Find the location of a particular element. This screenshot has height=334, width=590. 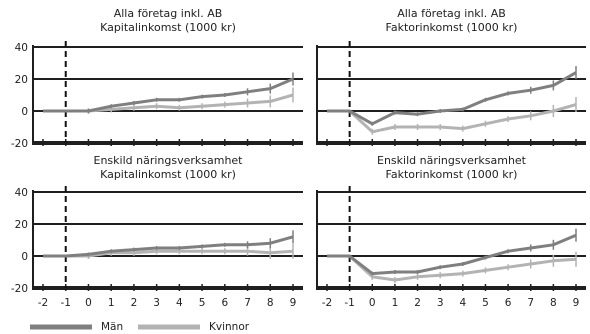

legend-label-man: Män is located at coordinates (112, 327).